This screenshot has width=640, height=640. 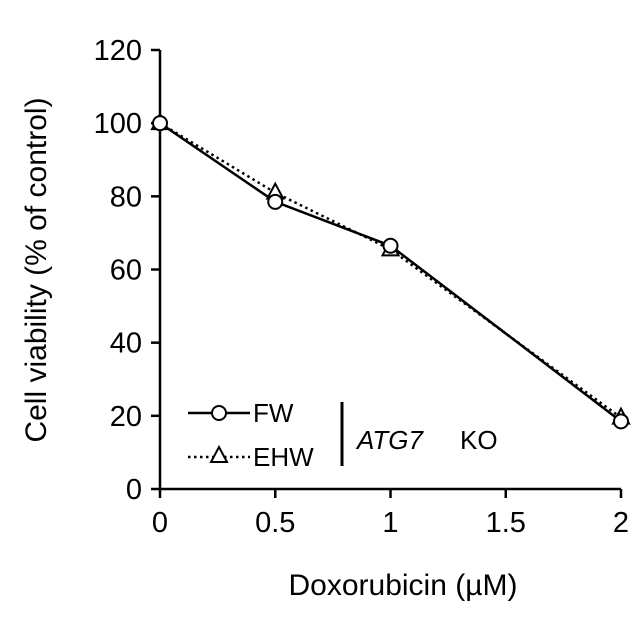 What do you see at coordinates (251, 457) in the screenshot?
I see `legend-entry-ehw: EHW` at bounding box center [251, 457].